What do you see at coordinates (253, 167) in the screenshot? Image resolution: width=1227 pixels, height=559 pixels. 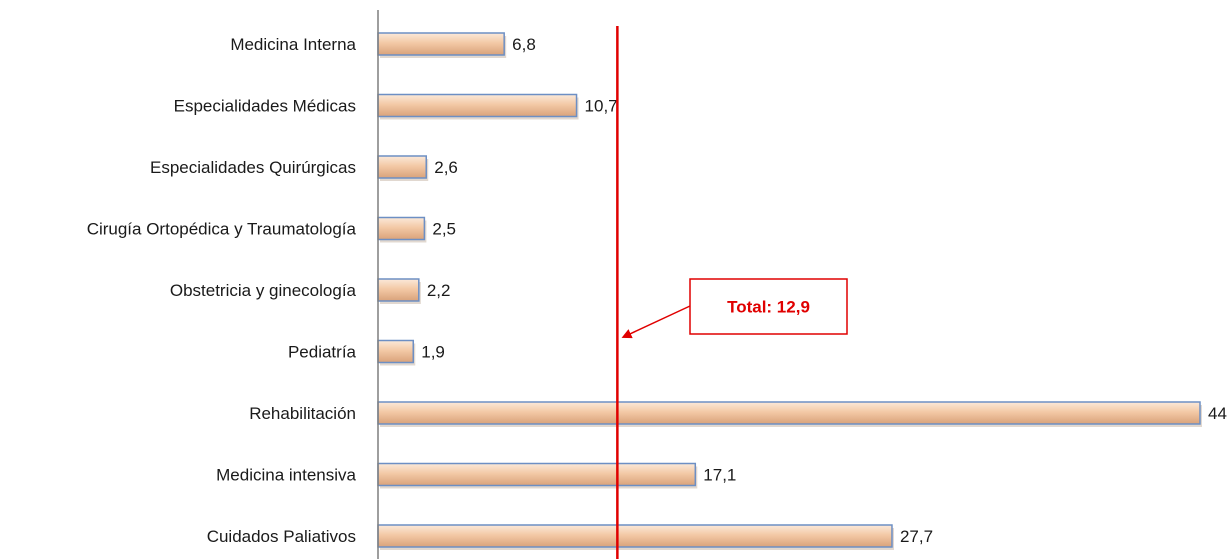 I see `category-label: Especialidades Quirúrgicas` at bounding box center [253, 167].